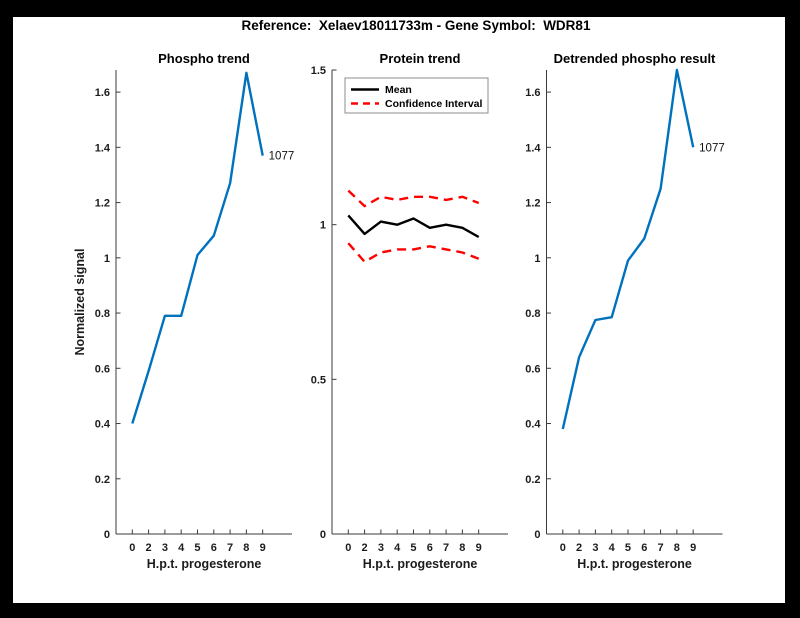 The width and height of the screenshot is (800, 618). What do you see at coordinates (413, 252) in the screenshot?
I see `series-line-confidence-interval-lower-` at bounding box center [413, 252].